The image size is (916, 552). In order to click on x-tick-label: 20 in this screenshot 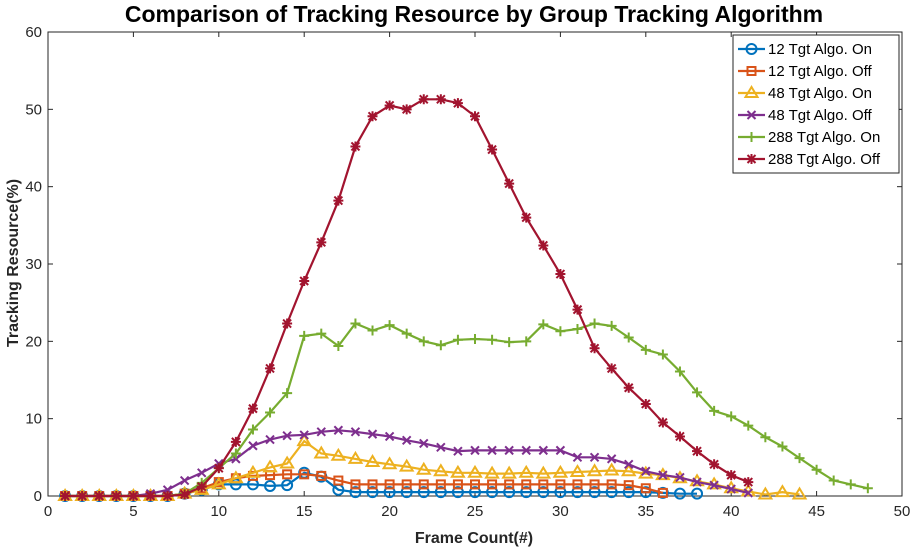, I will do `click(389, 511)`.